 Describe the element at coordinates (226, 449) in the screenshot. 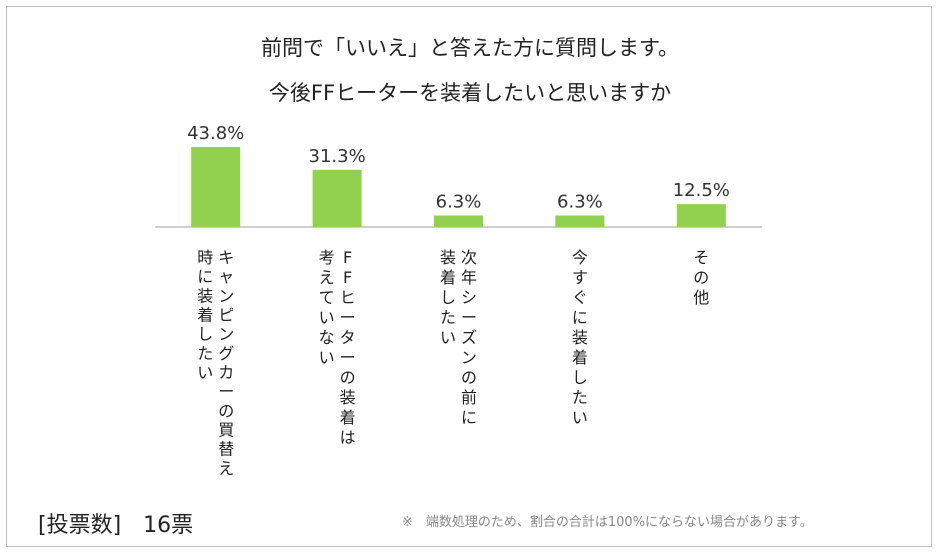

I see `category-char: 替` at that location.